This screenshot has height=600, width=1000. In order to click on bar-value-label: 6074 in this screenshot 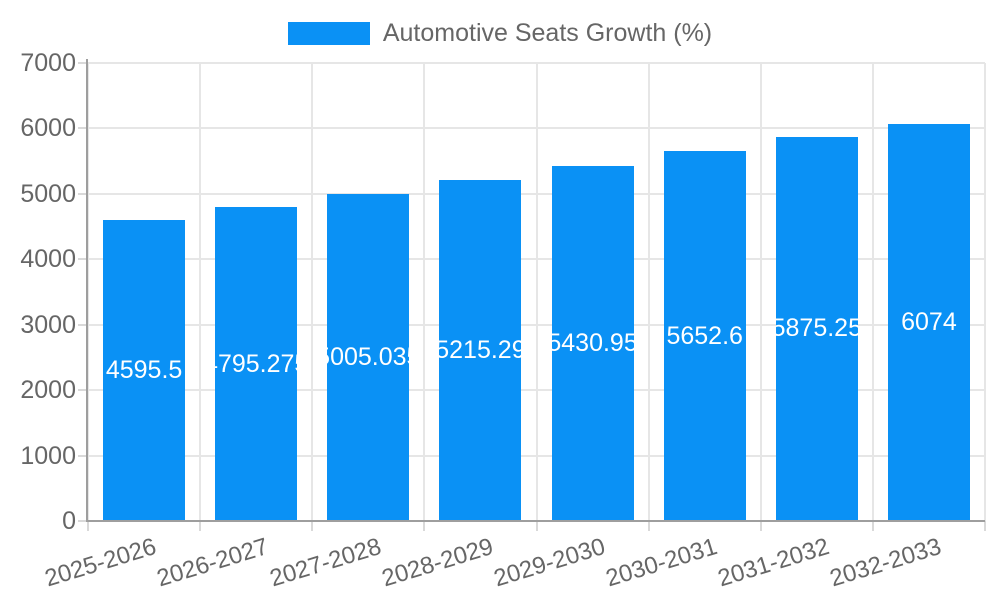, I will do `click(929, 321)`.